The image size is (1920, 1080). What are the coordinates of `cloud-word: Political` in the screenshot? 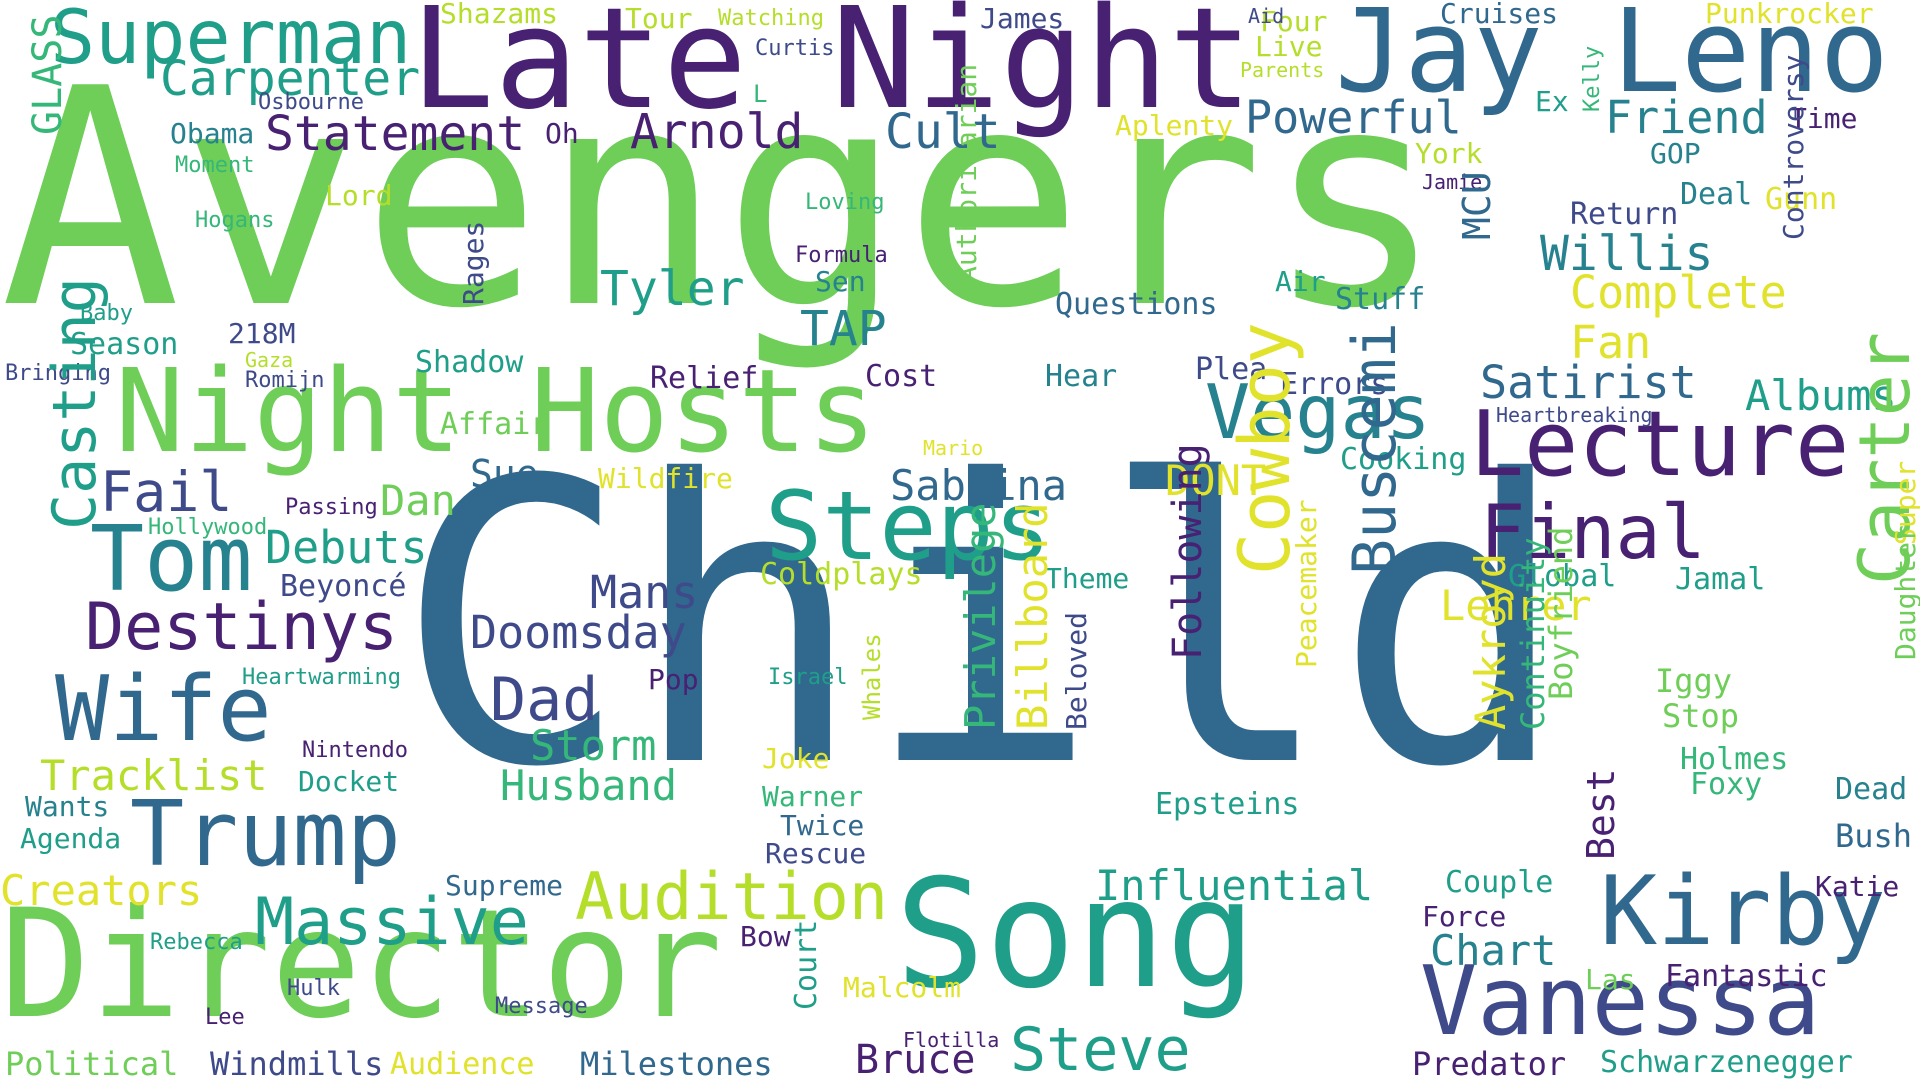 It's located at (92, 1062).